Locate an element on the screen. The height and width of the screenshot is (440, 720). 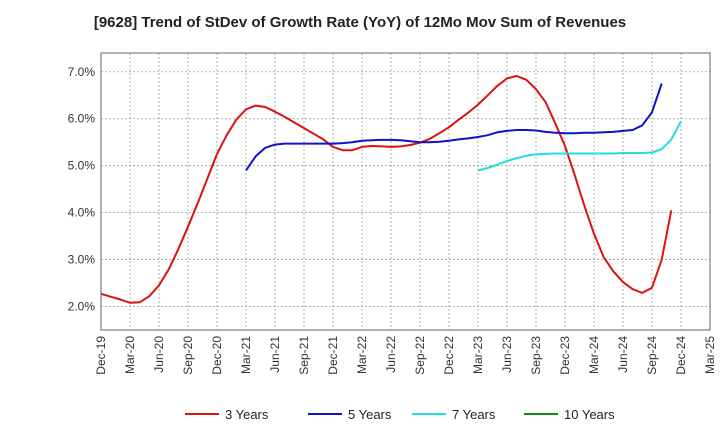
x-tick-label: Jun-23 is located at coordinates (507, 354).